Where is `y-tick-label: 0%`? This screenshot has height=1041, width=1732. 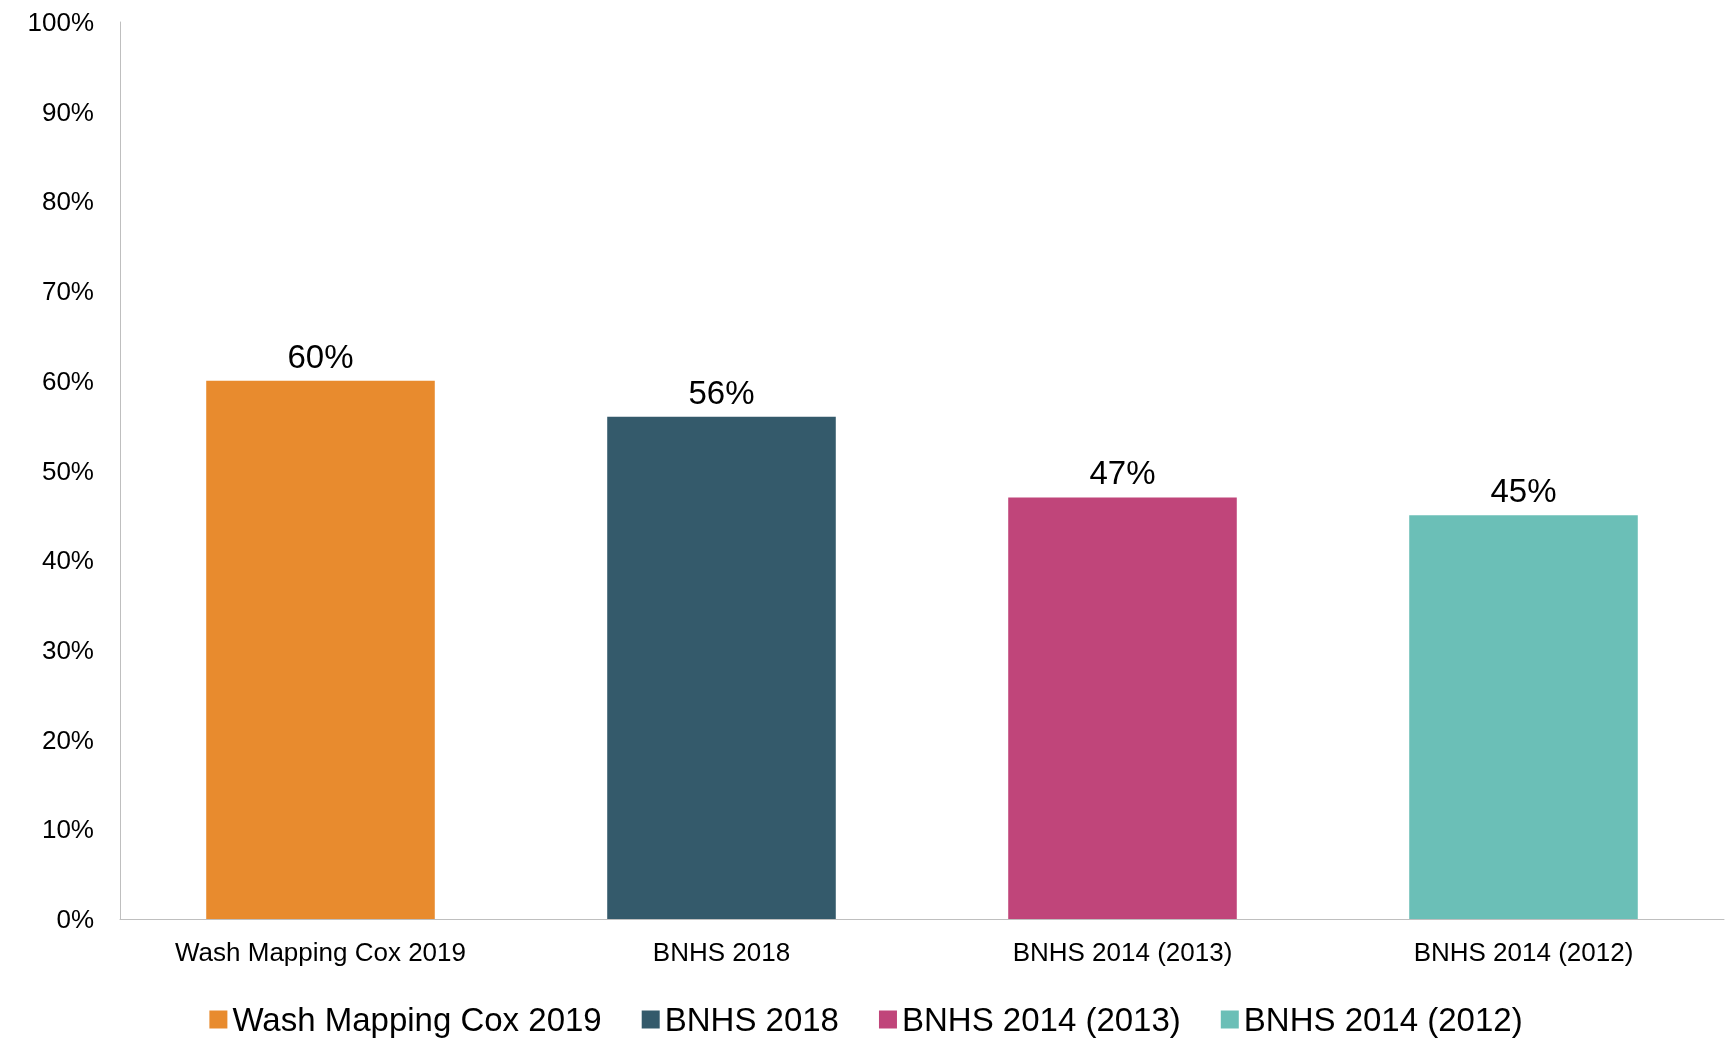
y-tick-label: 0% is located at coordinates (75, 919).